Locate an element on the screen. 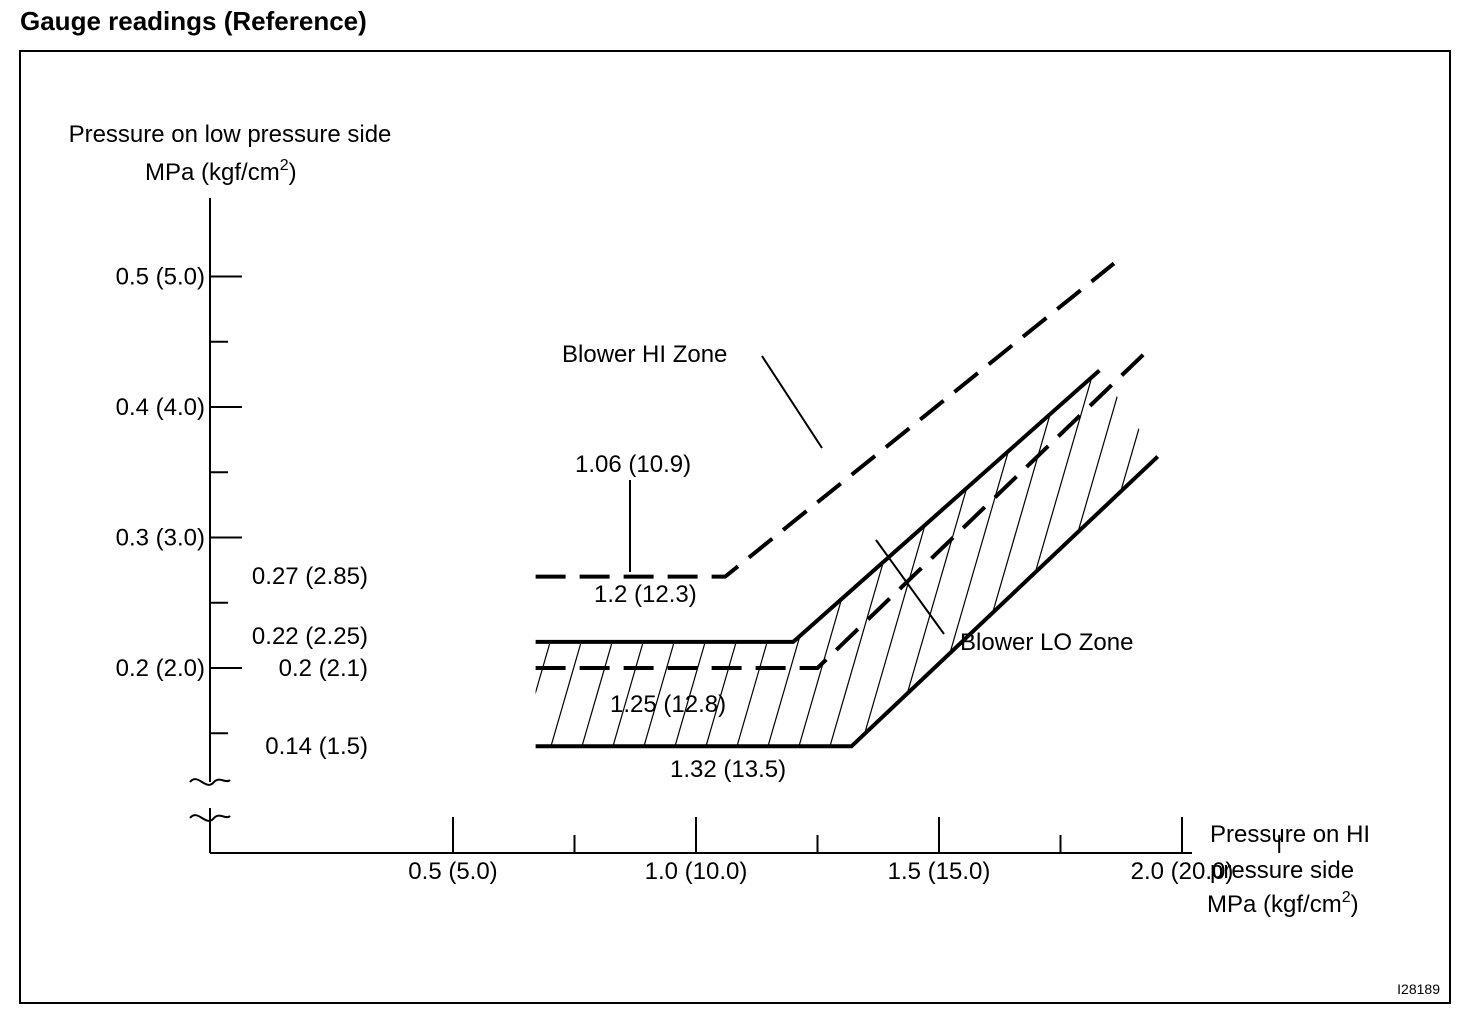 Image resolution: width=1472 pixels, height=1020 pixels. label-0.22: 0.22 (2.25) is located at coordinates (310, 636).